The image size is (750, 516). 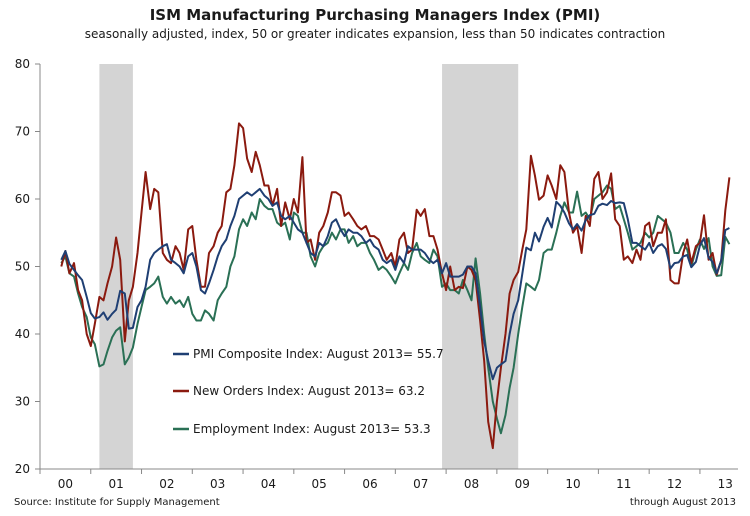 What do you see at coordinates (268, 484) in the screenshot?
I see `x-tick-label: 04` at bounding box center [268, 484].